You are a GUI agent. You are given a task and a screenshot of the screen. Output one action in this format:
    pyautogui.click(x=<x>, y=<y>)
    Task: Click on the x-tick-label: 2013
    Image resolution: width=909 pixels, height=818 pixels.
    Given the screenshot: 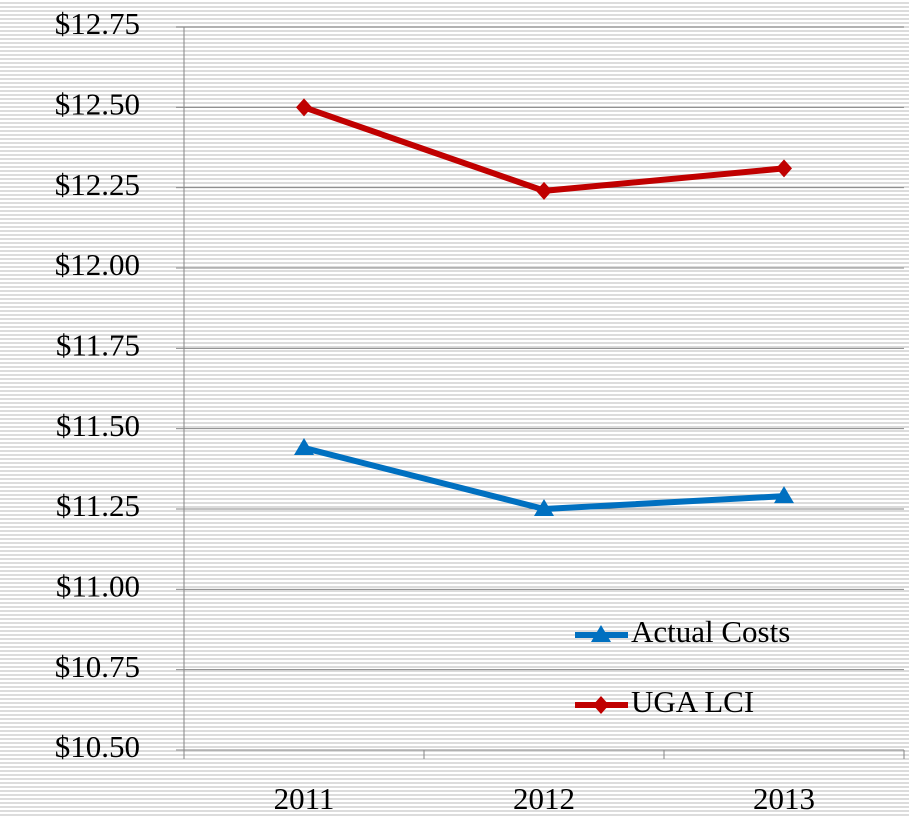 What is the action you would take?
    pyautogui.click(x=784, y=798)
    